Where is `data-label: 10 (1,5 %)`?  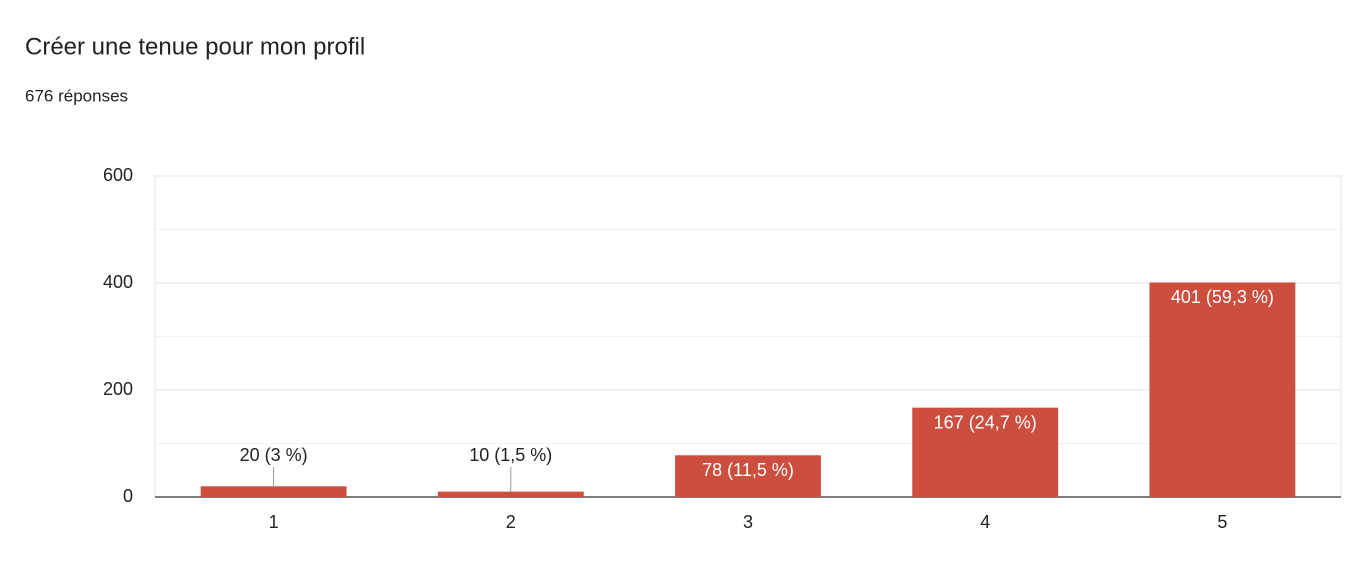
data-label: 10 (1,5 %) is located at coordinates (510, 455).